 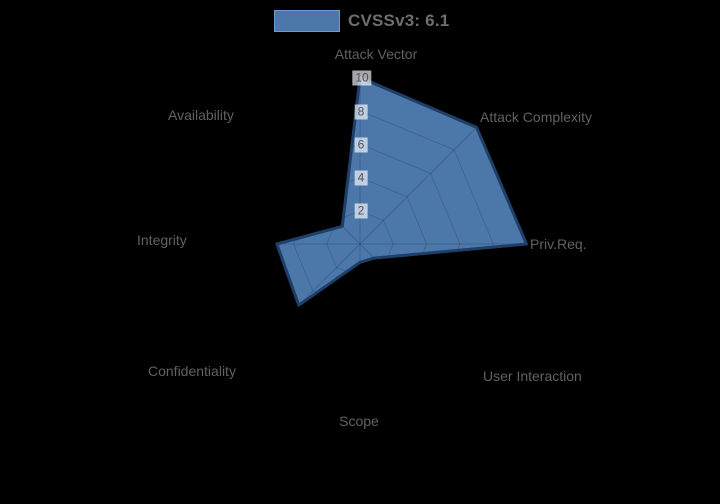 I want to click on axis-label-attack-vector: Attack Vector, so click(x=376, y=54).